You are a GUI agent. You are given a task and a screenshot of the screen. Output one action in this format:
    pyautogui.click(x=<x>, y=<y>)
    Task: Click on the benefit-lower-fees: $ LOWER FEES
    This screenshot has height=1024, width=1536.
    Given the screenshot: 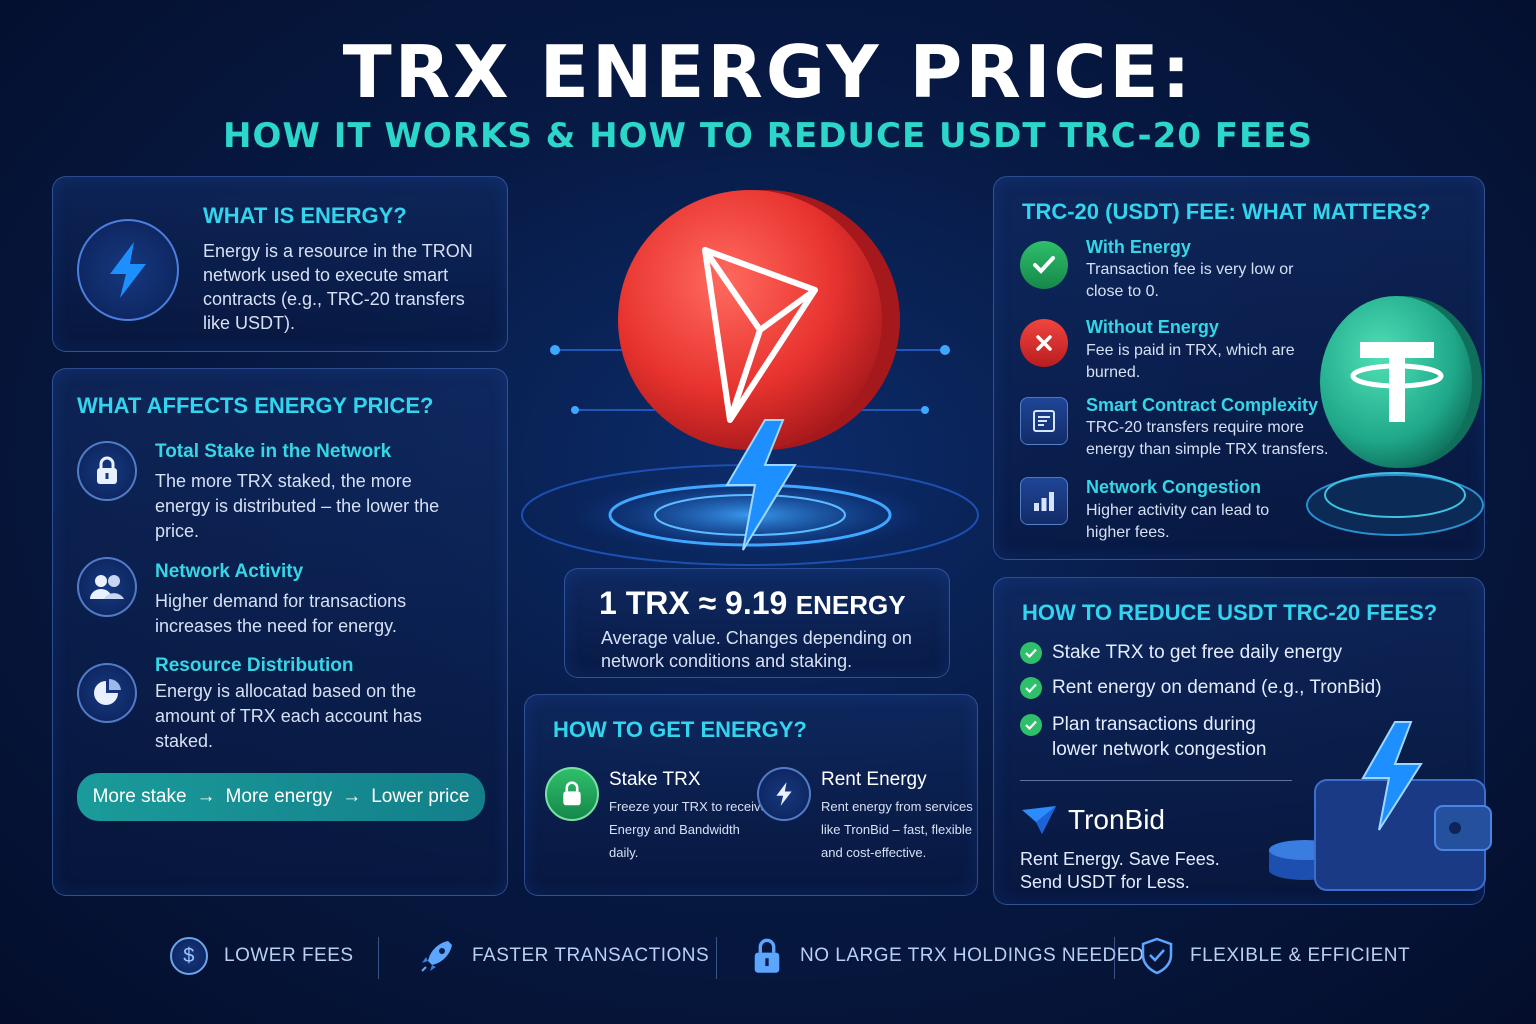 What is the action you would take?
    pyautogui.click(x=262, y=956)
    